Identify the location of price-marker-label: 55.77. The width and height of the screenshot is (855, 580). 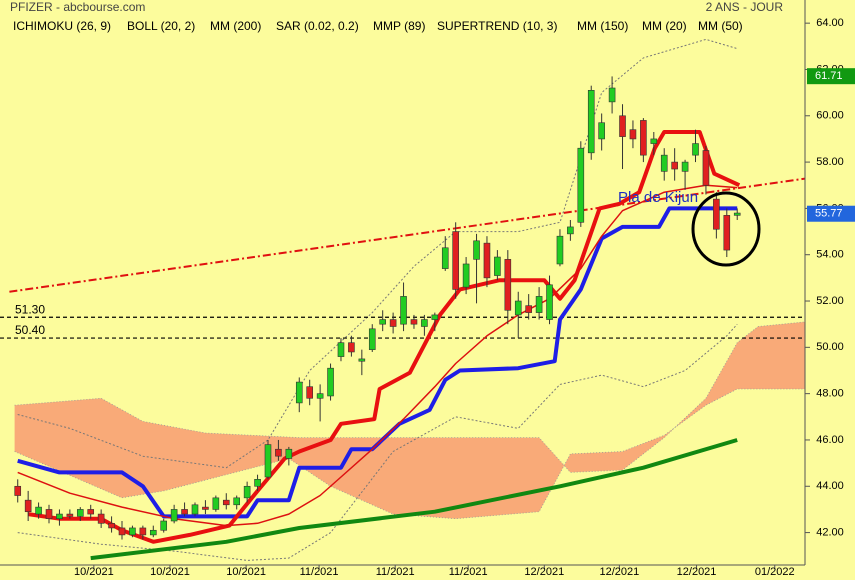
(829, 214).